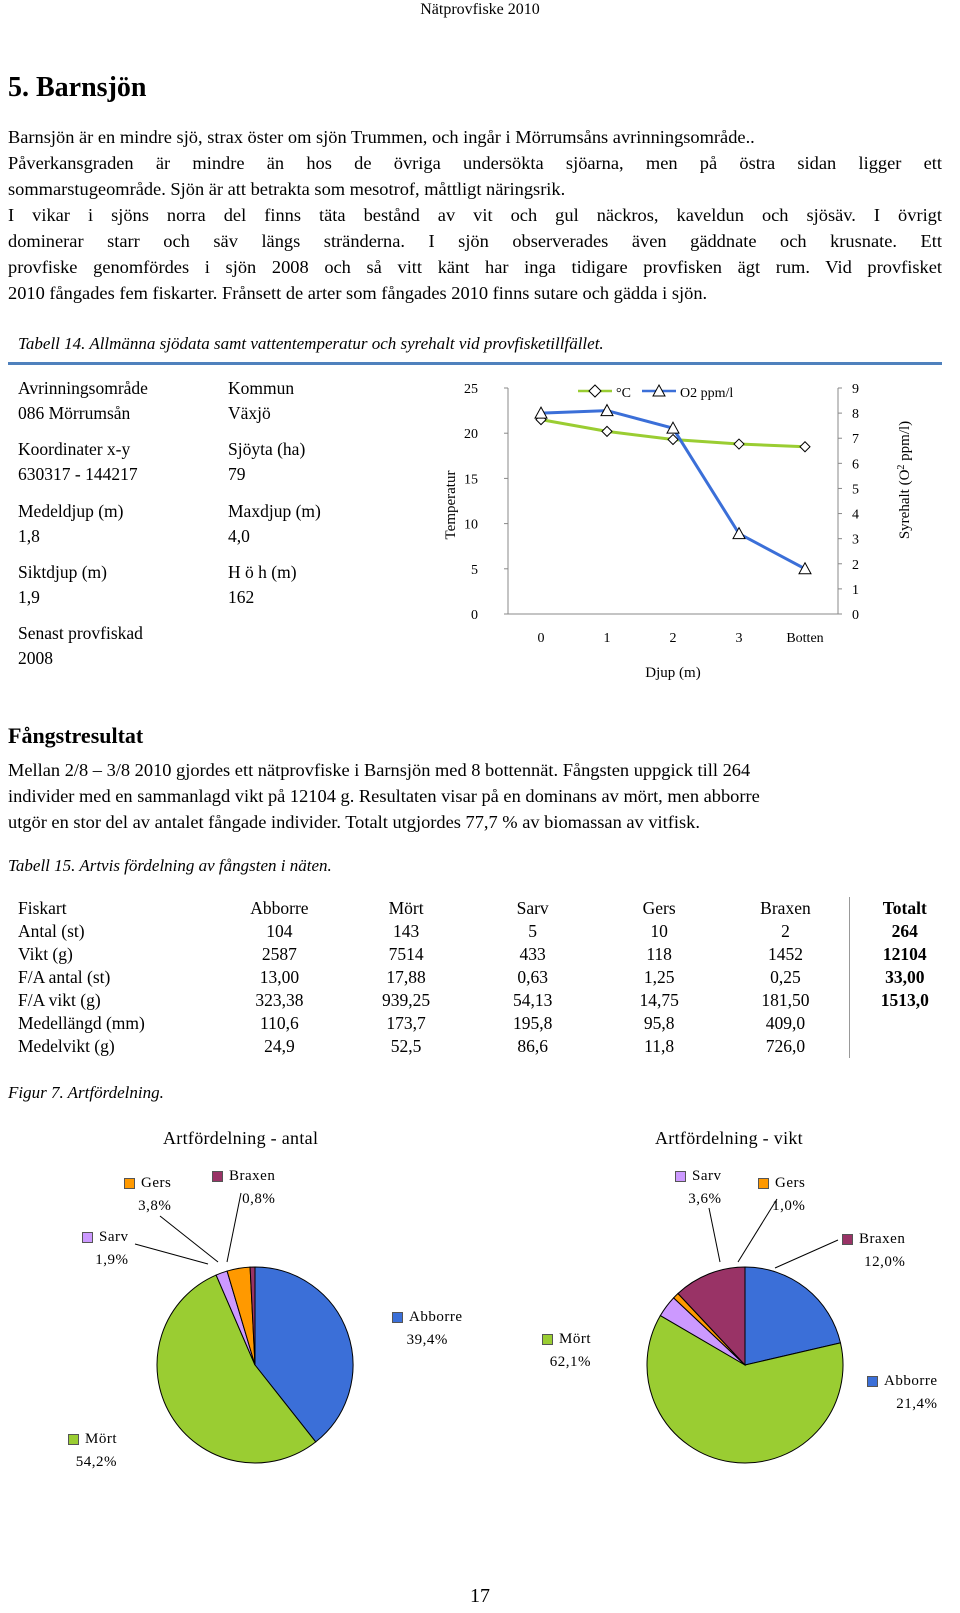 The height and width of the screenshot is (1613, 960). I want to click on chart-legend: °C O2 ppm/l, so click(655, 392).